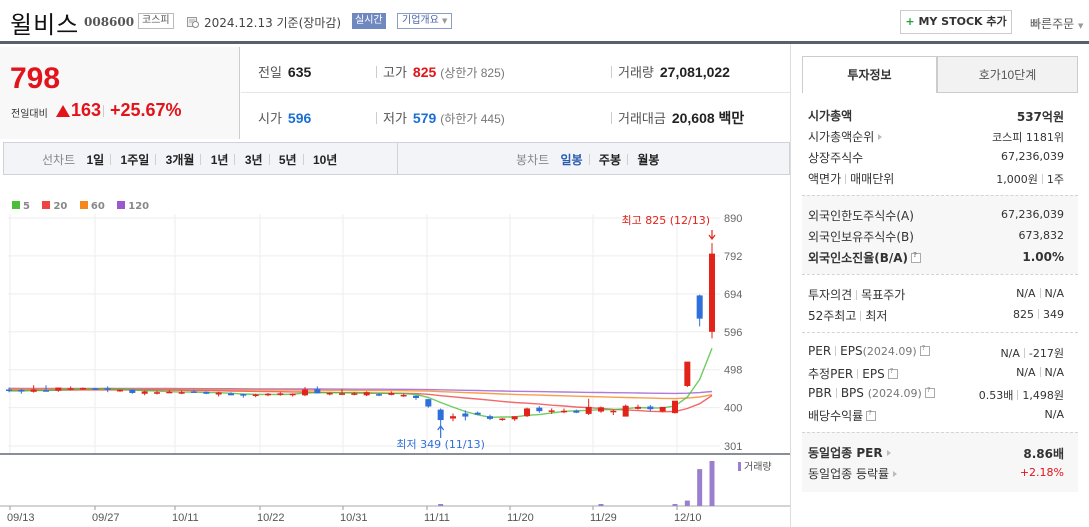  I want to click on week52-row: 52주최고 최저 825 349, so click(936, 315).